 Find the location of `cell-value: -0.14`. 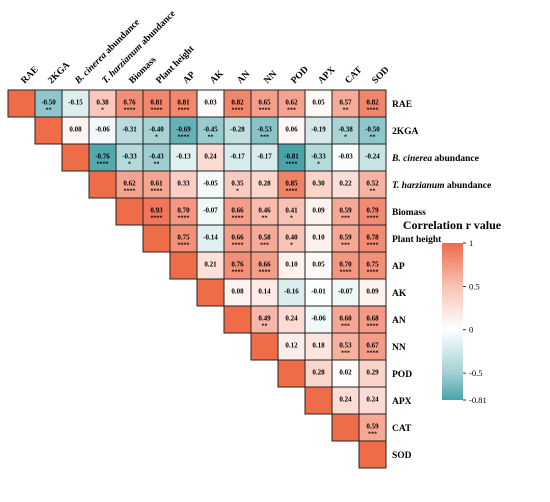

cell-value: -0.14 is located at coordinates (210, 238).